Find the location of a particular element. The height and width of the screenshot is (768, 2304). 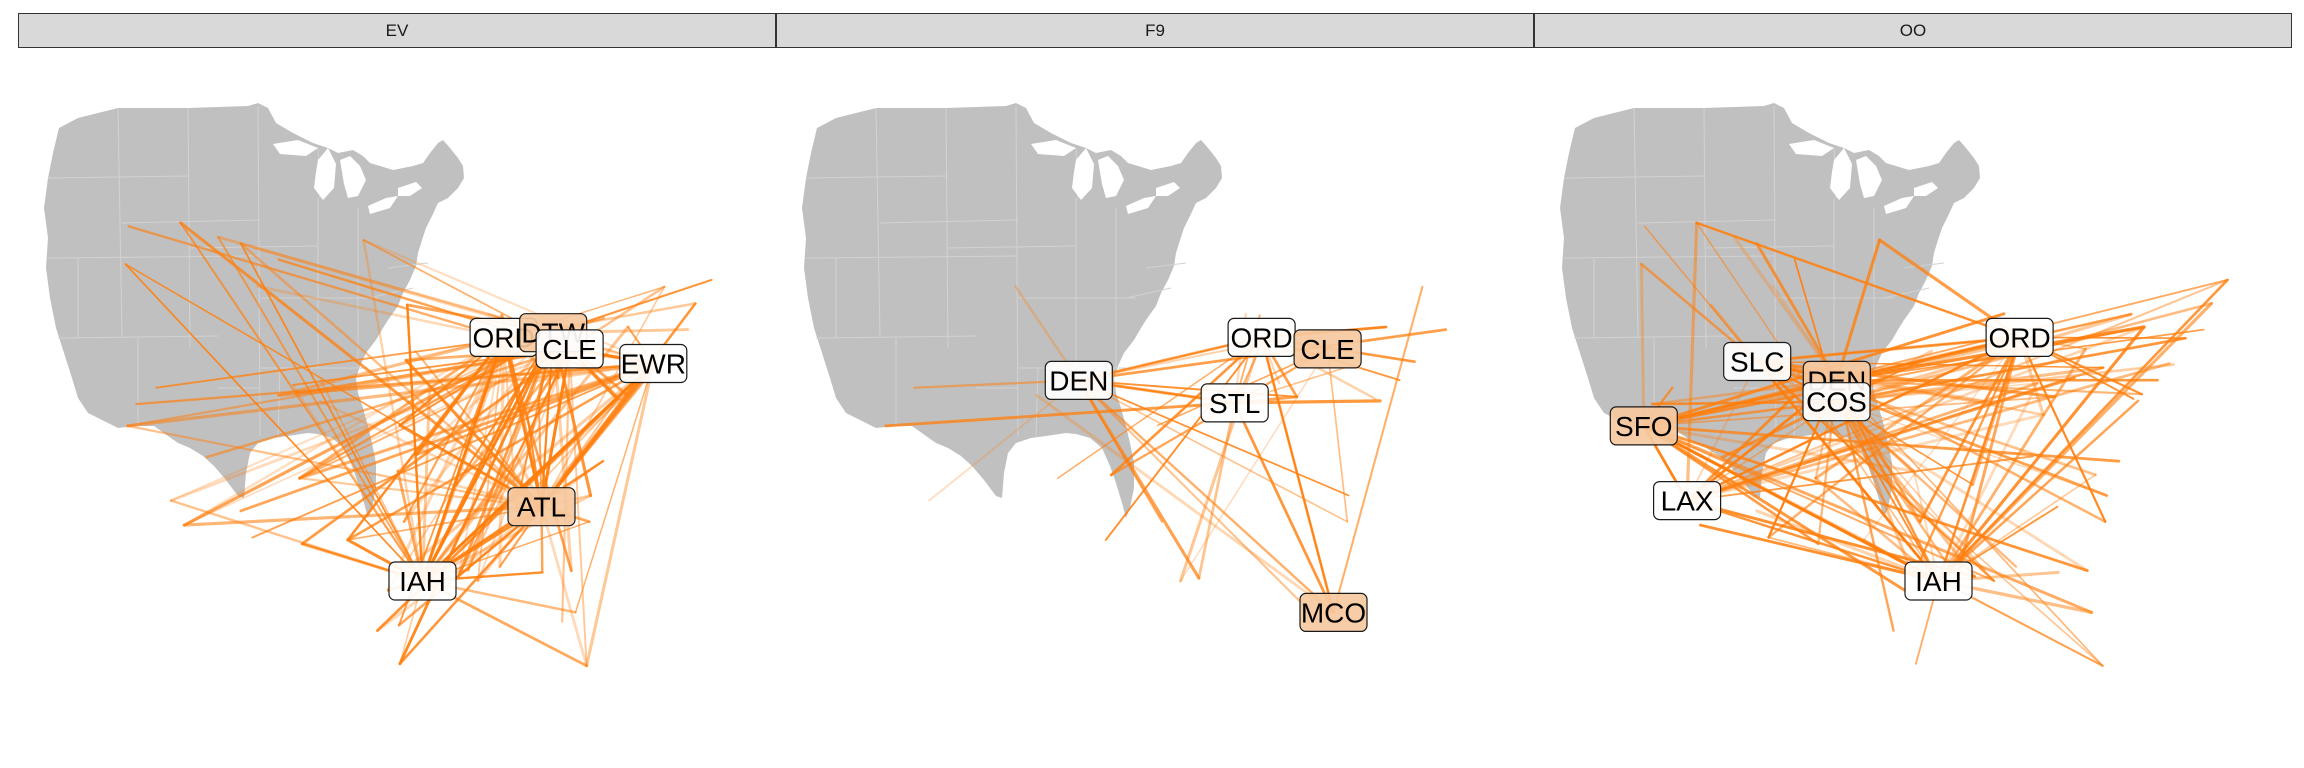

hub-label-cle: CLE is located at coordinates (569, 349).